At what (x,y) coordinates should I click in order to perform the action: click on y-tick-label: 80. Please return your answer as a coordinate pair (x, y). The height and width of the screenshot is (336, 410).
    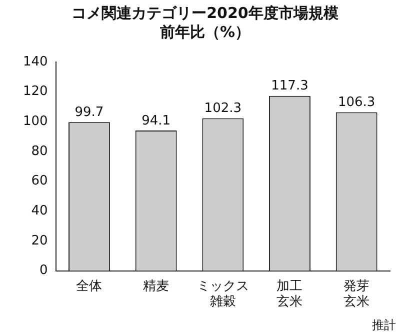
    Looking at the image, I should click on (39, 151).